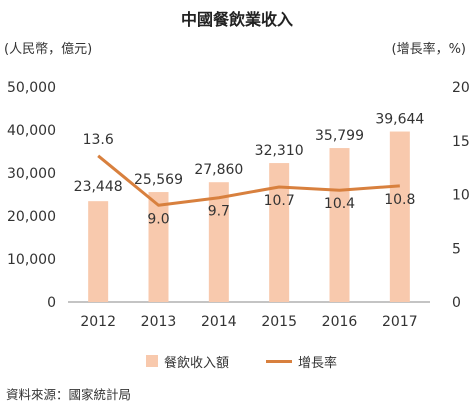 This screenshot has width=474, height=406. I want to click on x-axis-tick-label: 2017, so click(400, 322).